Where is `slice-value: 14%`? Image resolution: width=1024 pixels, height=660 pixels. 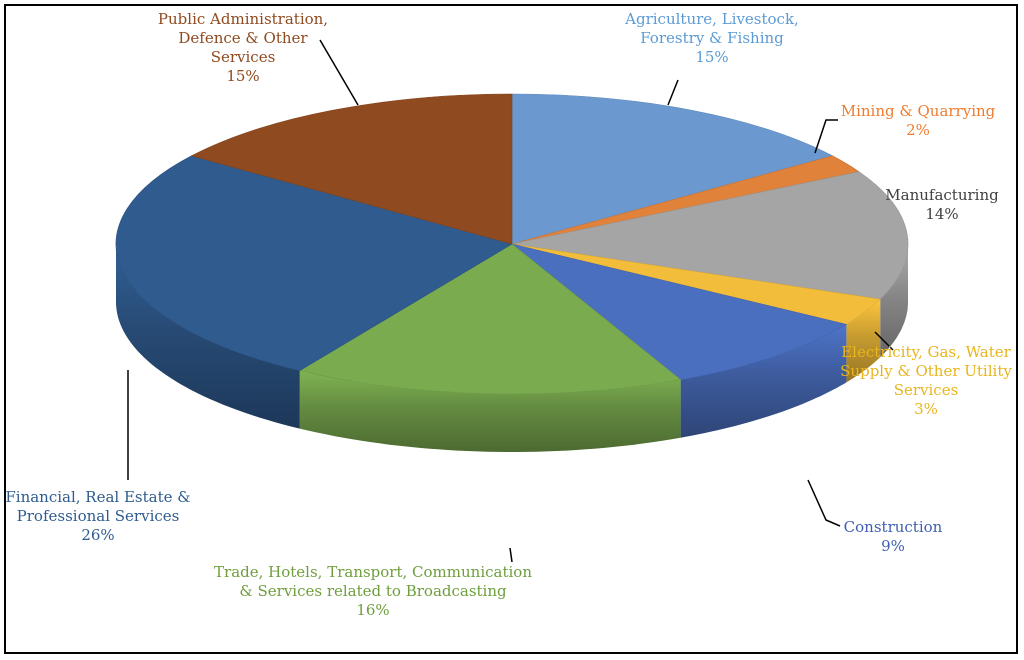
slice-value: 14% is located at coordinates (942, 214).